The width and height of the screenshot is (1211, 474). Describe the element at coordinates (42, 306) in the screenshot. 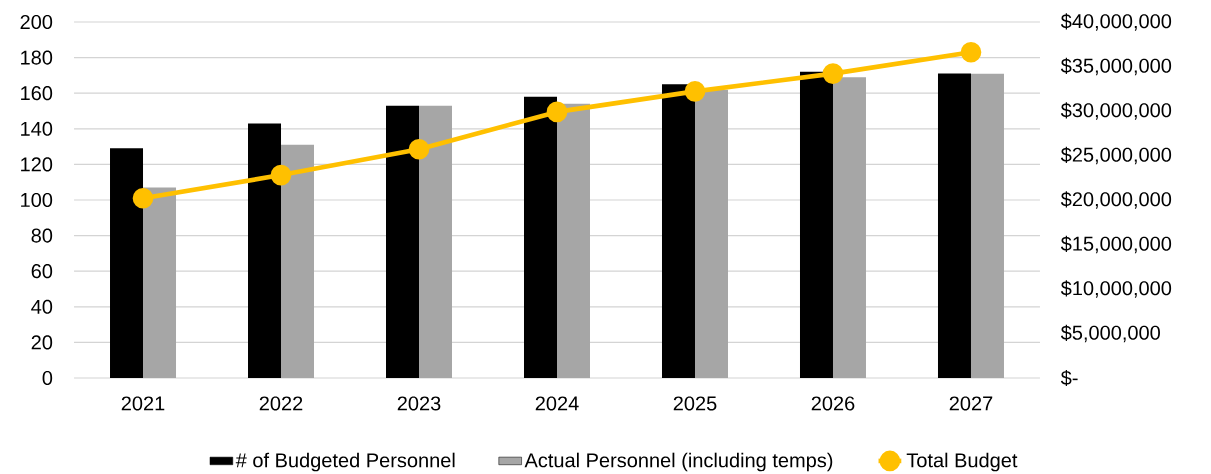

I see `y-tick-label: 40` at that location.